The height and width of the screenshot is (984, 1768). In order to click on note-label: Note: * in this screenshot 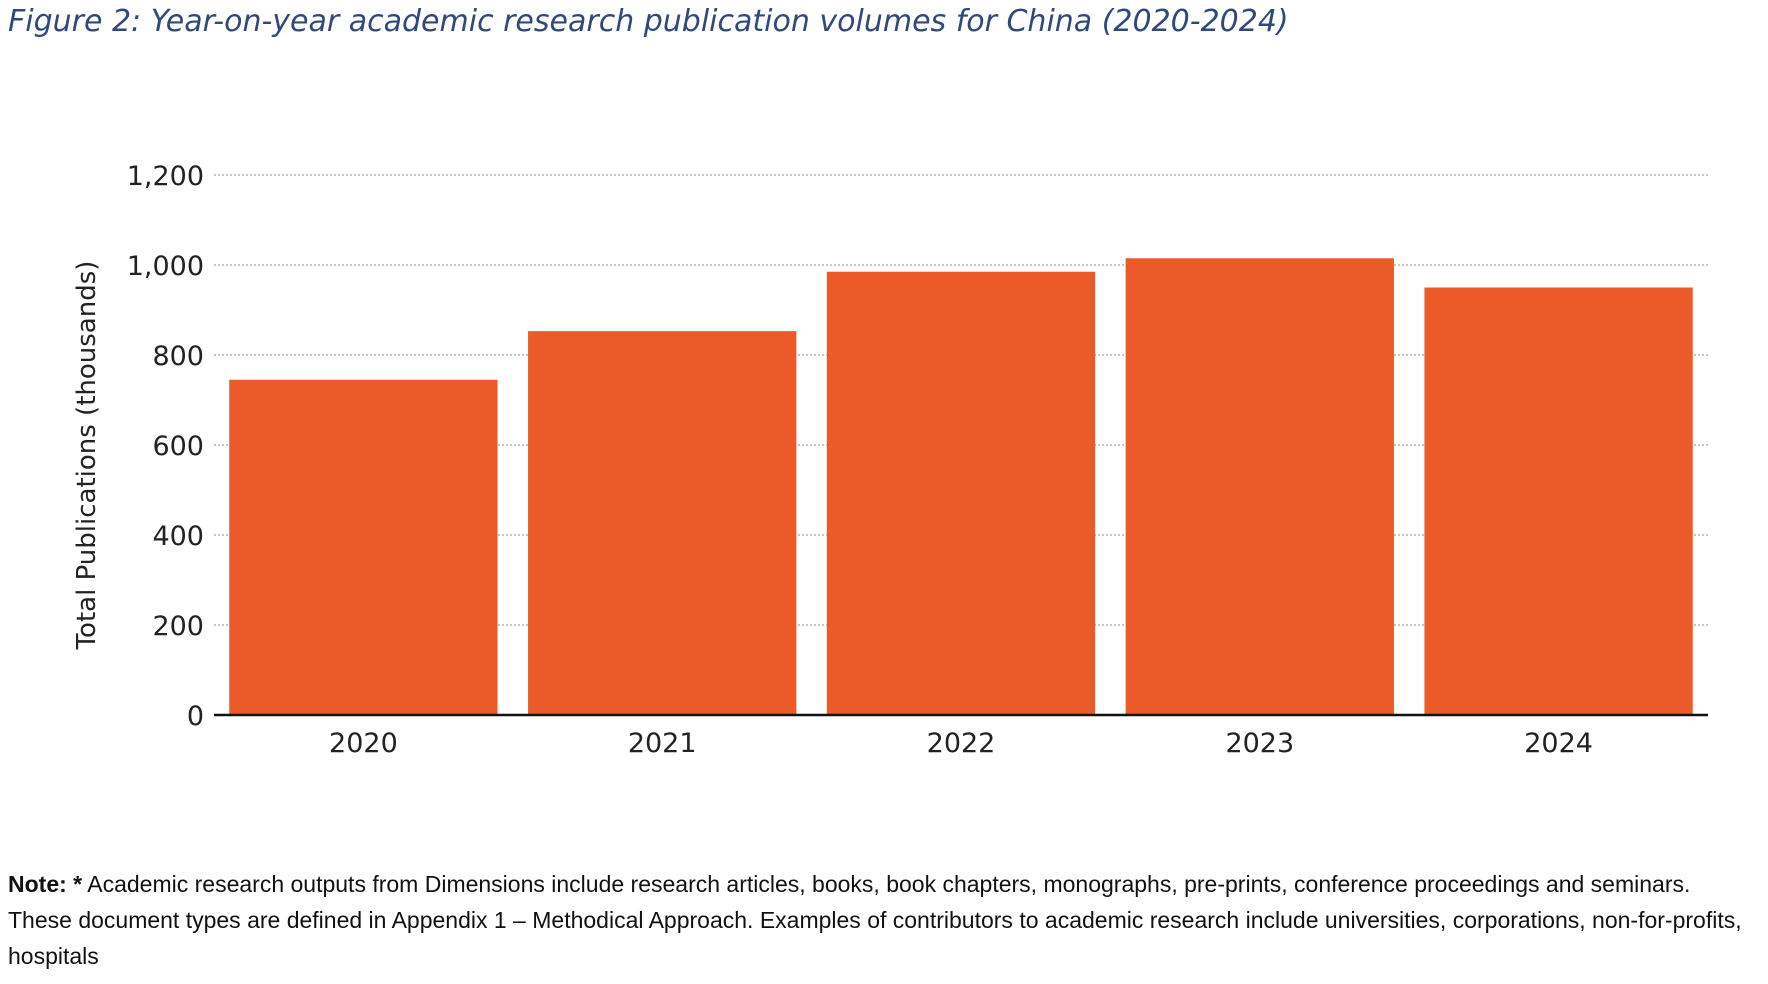, I will do `click(45, 884)`.